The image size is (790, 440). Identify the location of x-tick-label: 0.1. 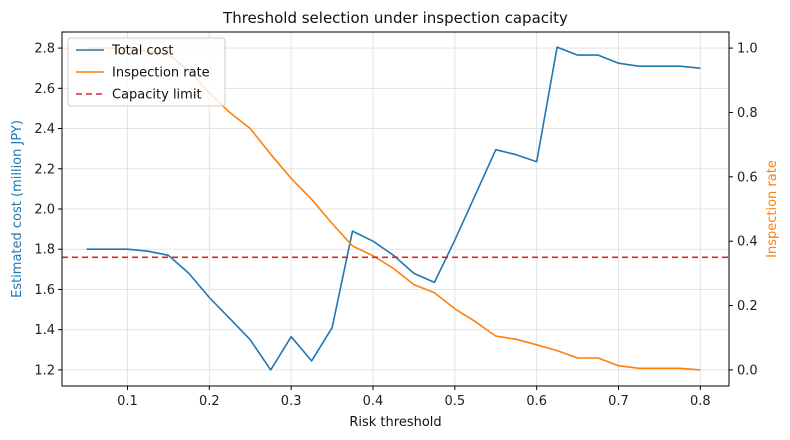
(127, 401).